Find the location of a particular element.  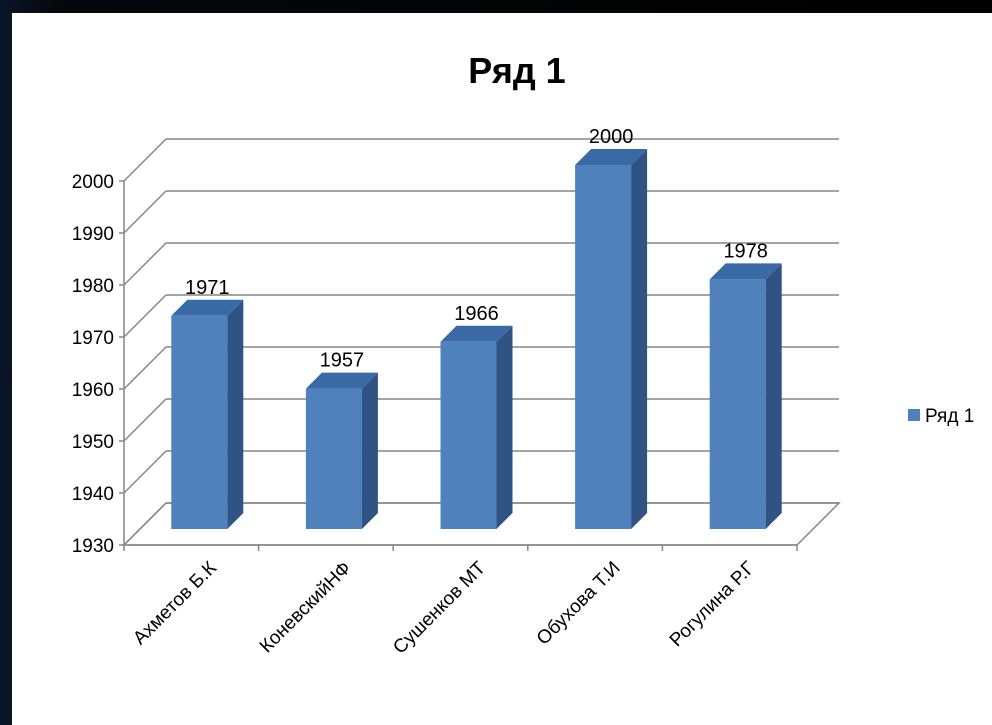

data-label: 1957 is located at coordinates (342, 361).